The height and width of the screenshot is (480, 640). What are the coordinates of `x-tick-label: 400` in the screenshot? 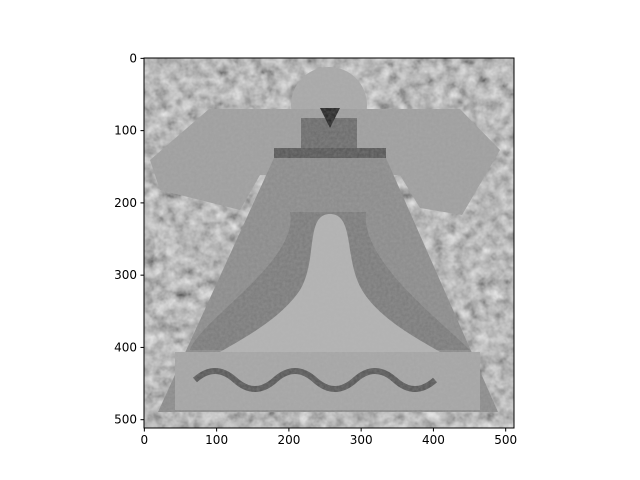 It's located at (433, 440).